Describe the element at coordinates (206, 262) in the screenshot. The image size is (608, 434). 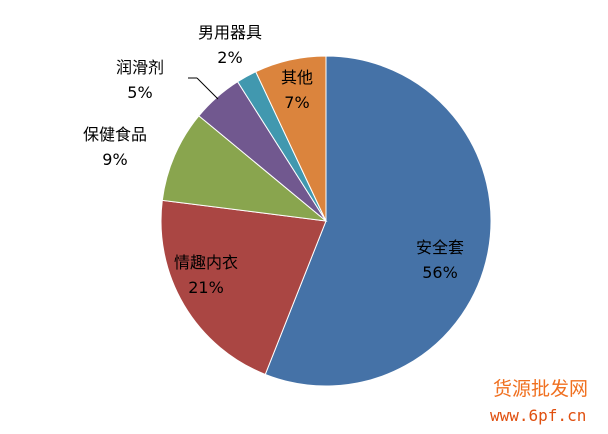
I see `slice-label: 情趣内衣` at that location.